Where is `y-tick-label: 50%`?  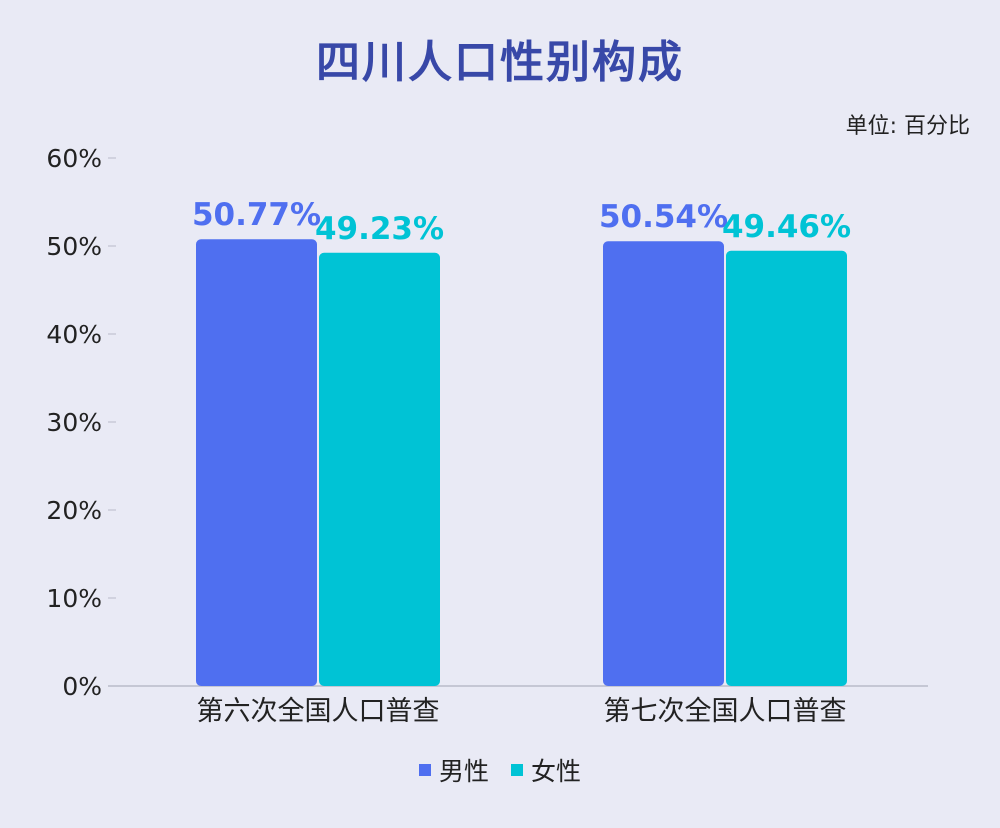 y-tick-label: 50% is located at coordinates (74, 246).